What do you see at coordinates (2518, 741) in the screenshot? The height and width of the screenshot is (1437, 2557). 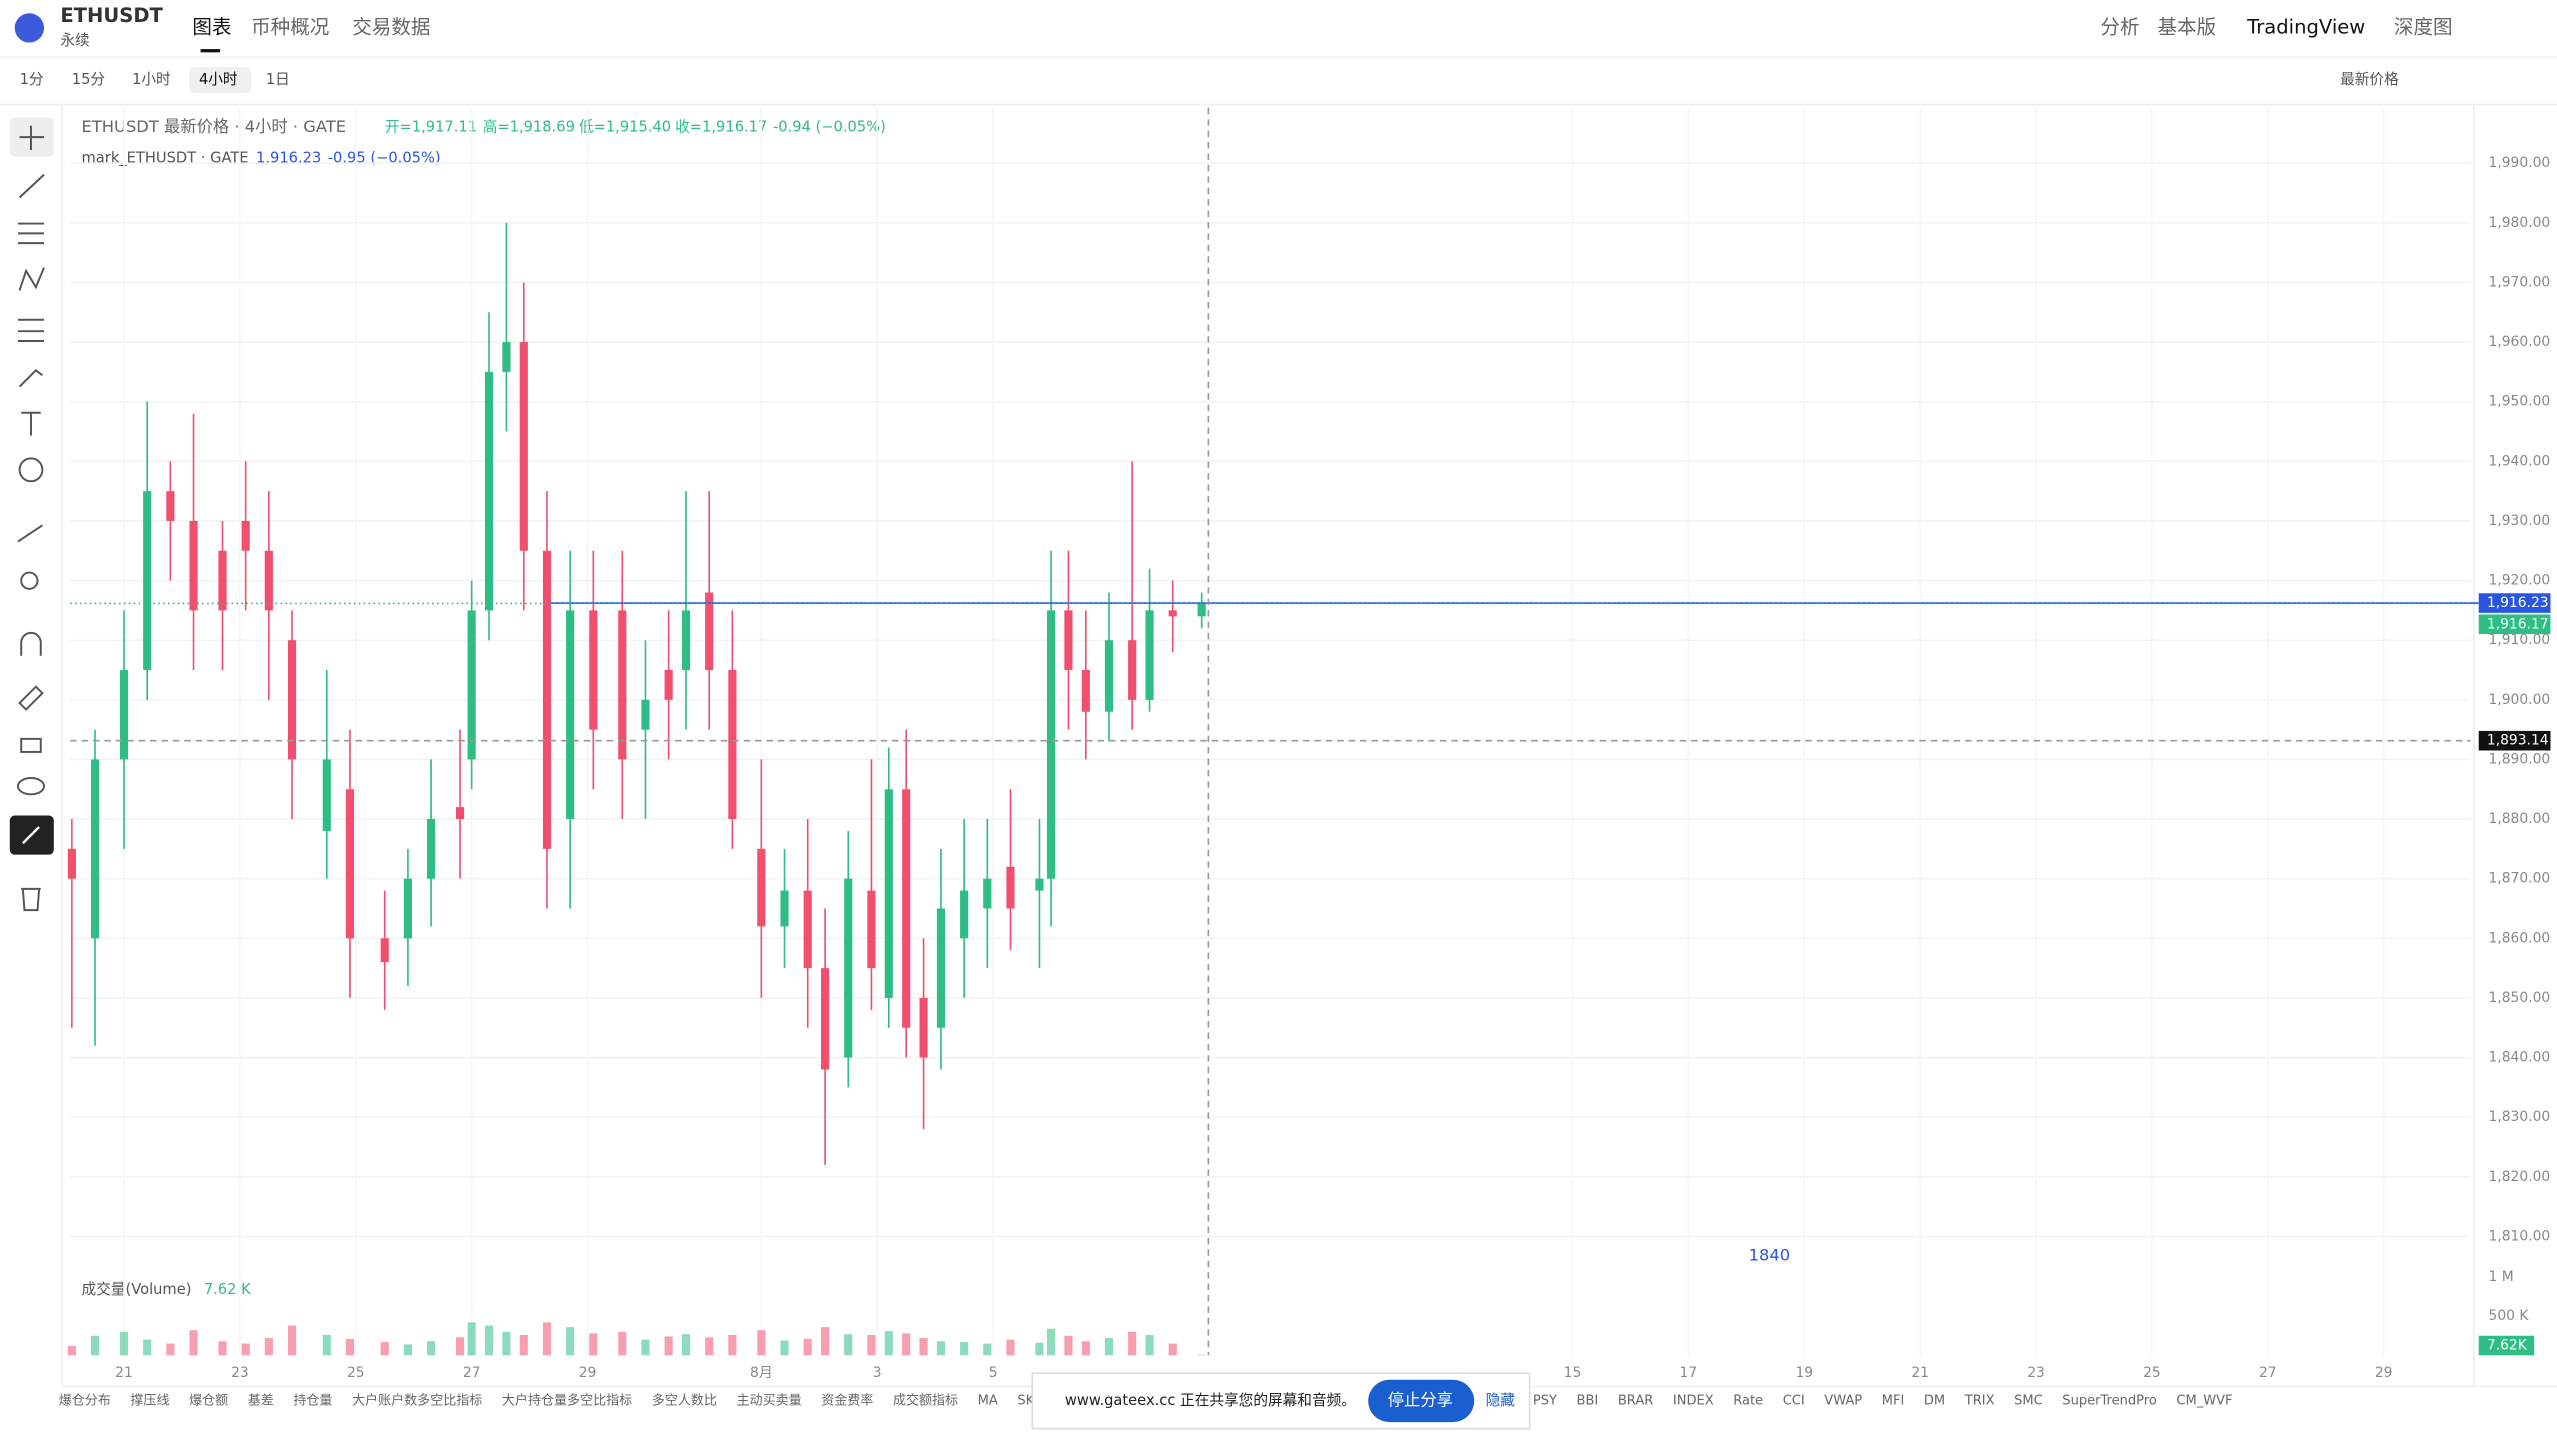 I see `price-label: 1,893.14` at bounding box center [2518, 741].